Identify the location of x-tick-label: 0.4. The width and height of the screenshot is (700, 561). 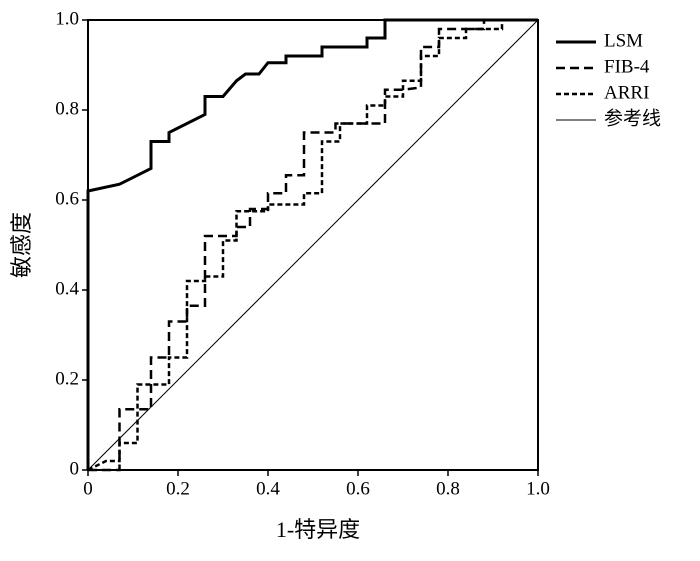
(268, 488).